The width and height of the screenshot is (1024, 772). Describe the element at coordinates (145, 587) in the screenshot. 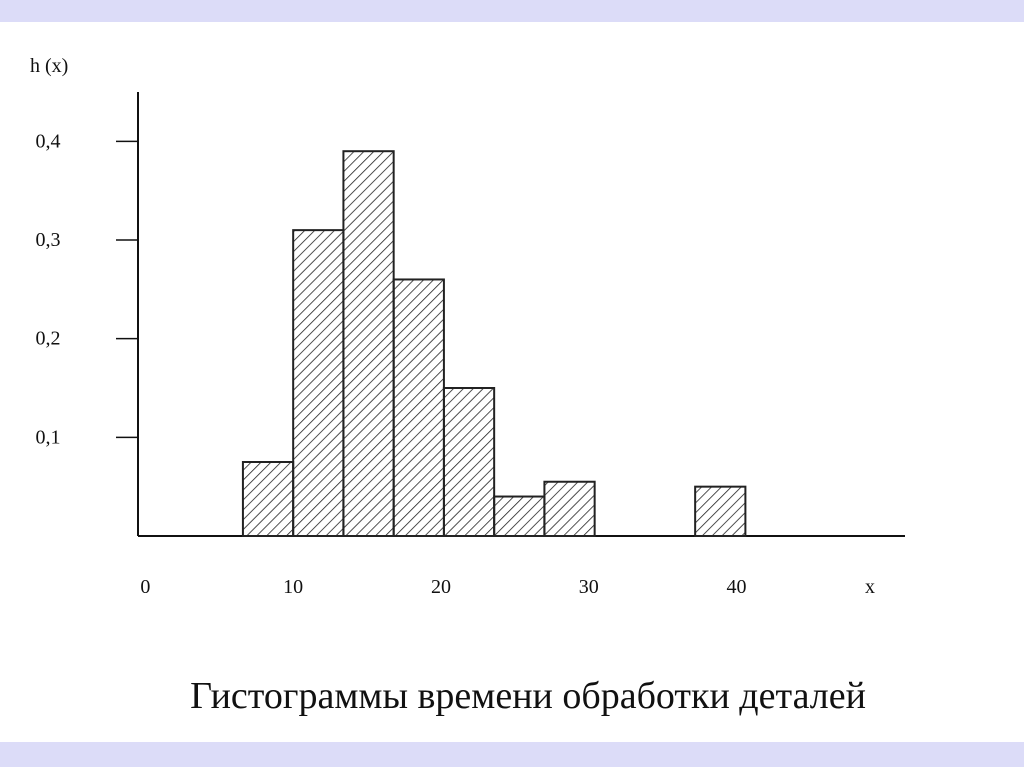

I see `x-tick-label: 0` at that location.